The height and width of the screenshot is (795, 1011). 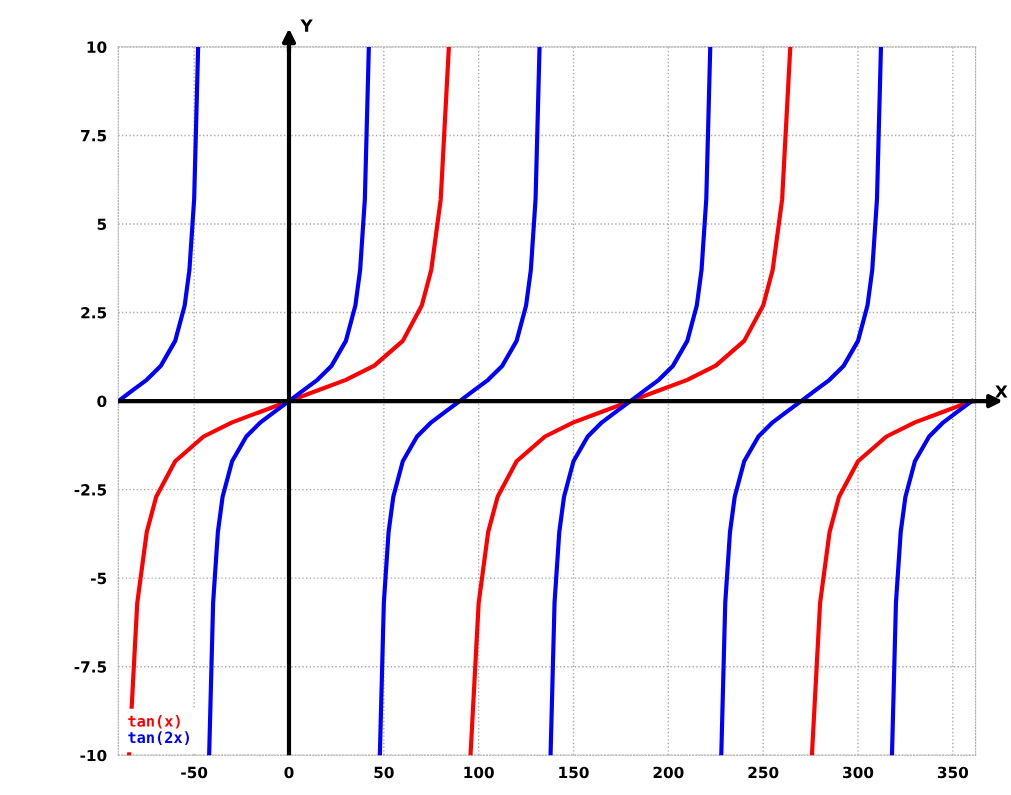 What do you see at coordinates (97, 47) in the screenshot?
I see `y-tick-label: 10` at bounding box center [97, 47].